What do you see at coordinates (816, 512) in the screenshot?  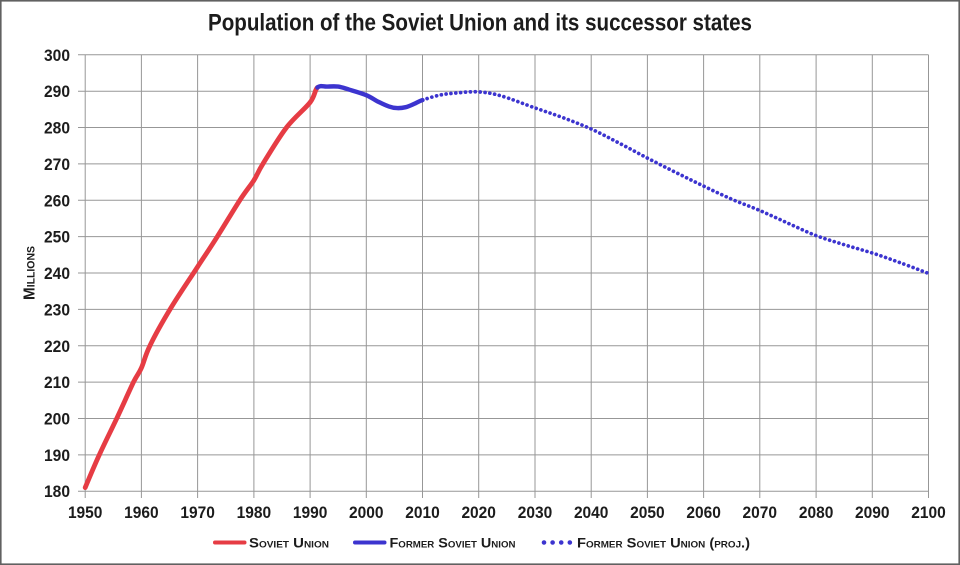 I see `svg-text: 2080` at bounding box center [816, 512].